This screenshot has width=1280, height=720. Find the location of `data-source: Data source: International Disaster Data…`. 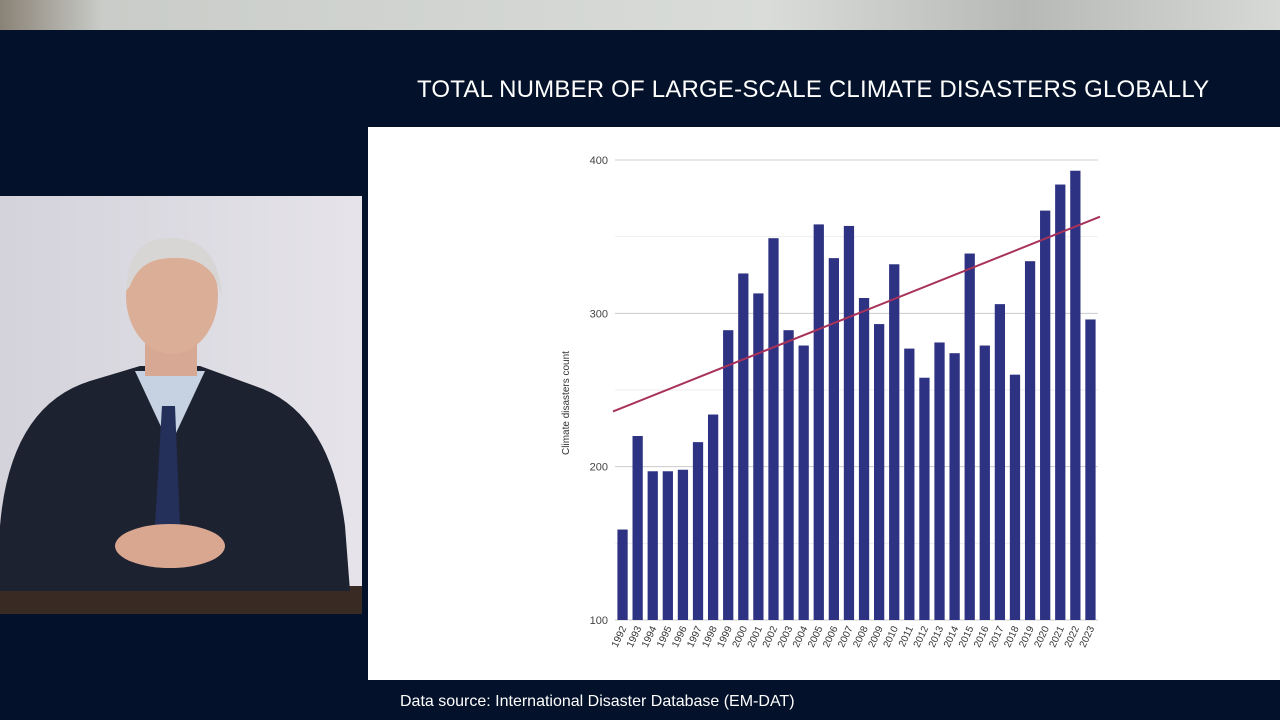

data-source: Data source: International Disaster Data… is located at coordinates (597, 701).